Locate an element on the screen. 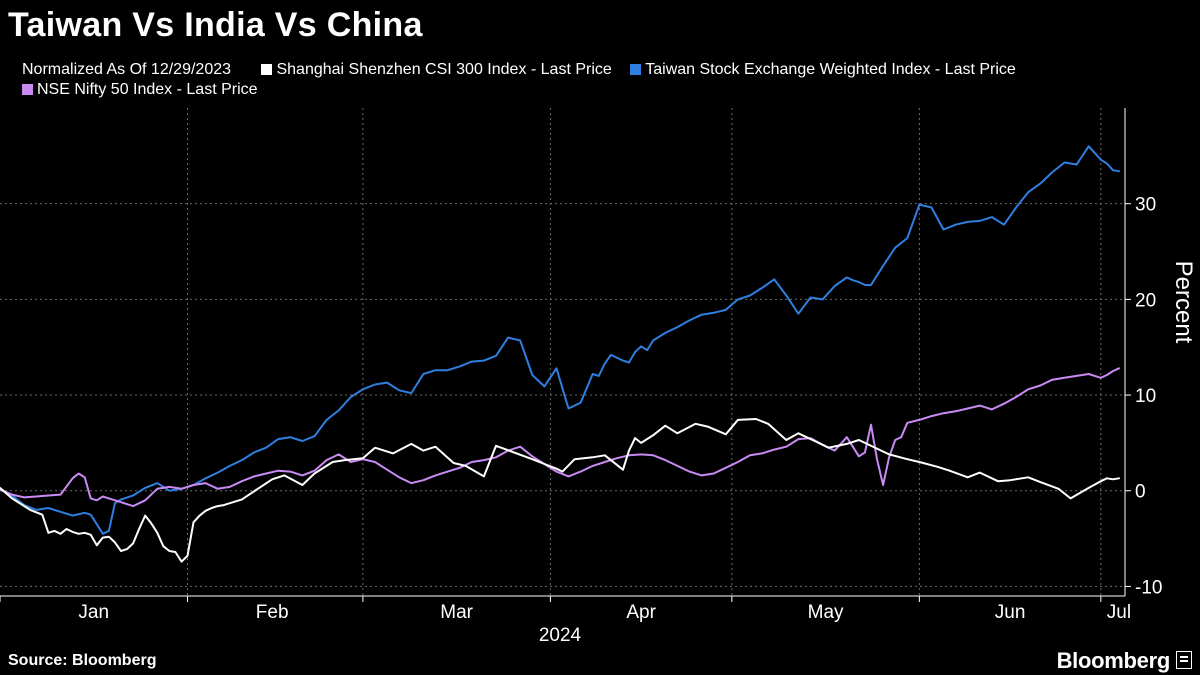 The image size is (1200, 675). ytick-label: 0 is located at coordinates (1140, 492).